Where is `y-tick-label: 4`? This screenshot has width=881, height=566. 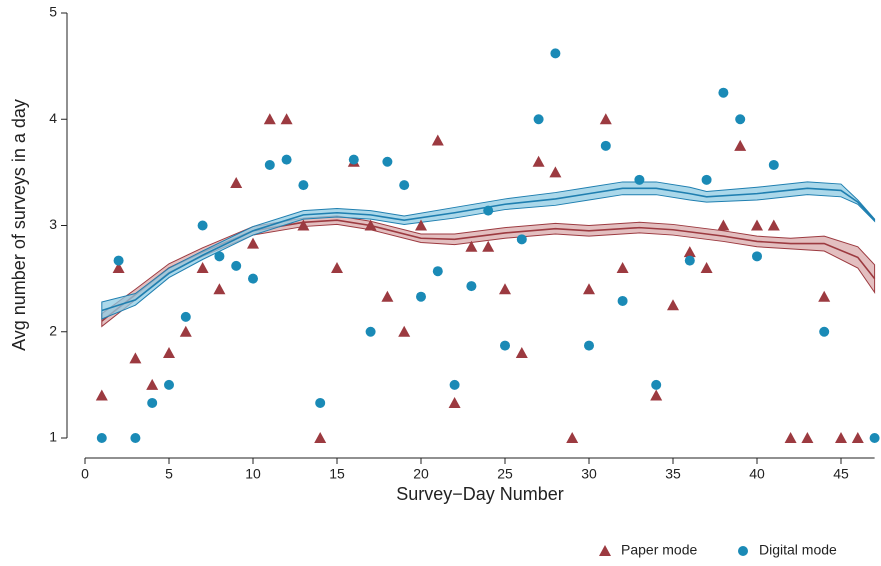
y-tick-label: 4 is located at coordinates (53, 118).